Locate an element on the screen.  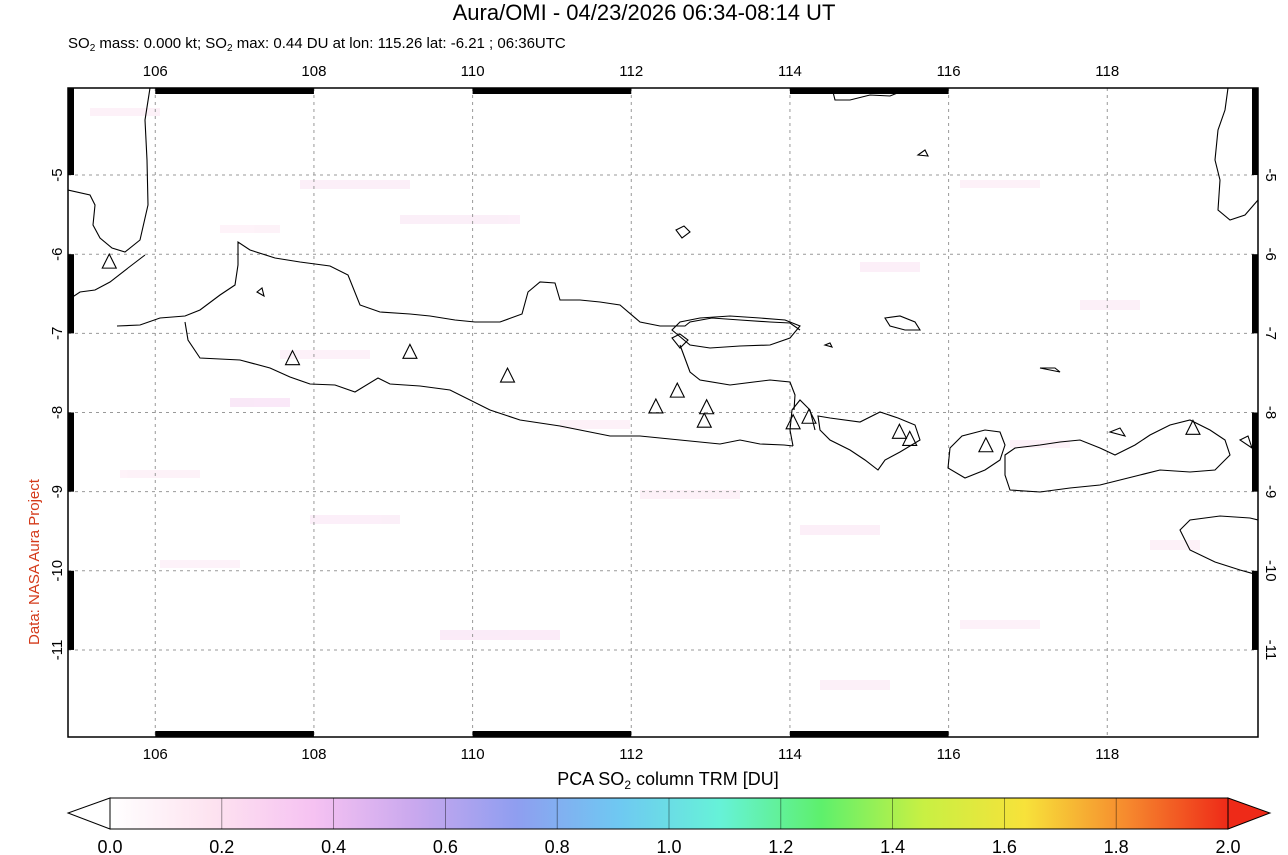
lat-tick-label-left: -5 is located at coordinates (57, 174).